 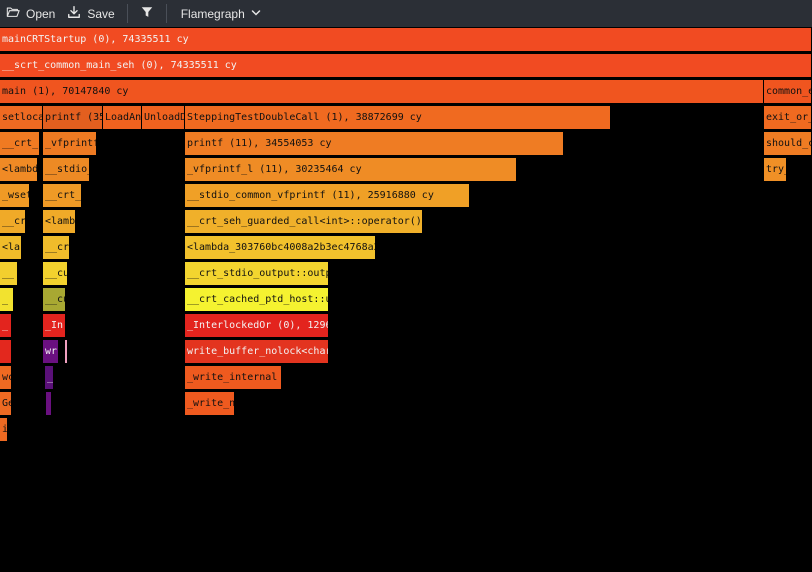 What do you see at coordinates (59, 222) in the screenshot?
I see `flame-frame: <lamb` at bounding box center [59, 222].